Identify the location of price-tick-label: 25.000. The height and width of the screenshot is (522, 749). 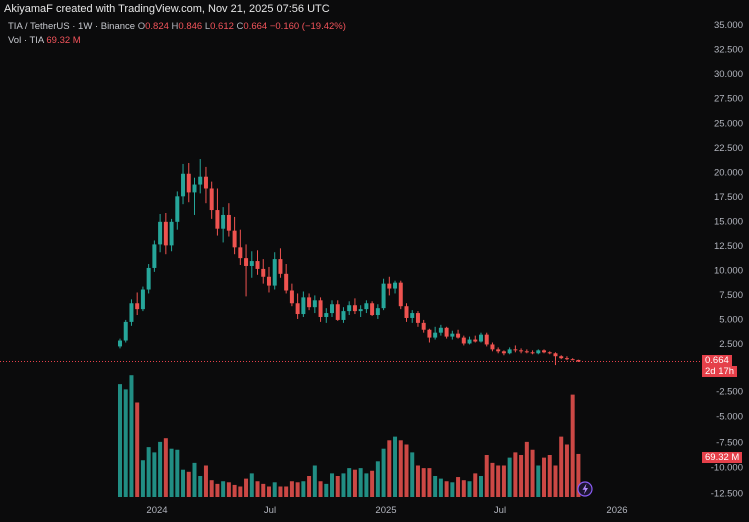
(728, 123).